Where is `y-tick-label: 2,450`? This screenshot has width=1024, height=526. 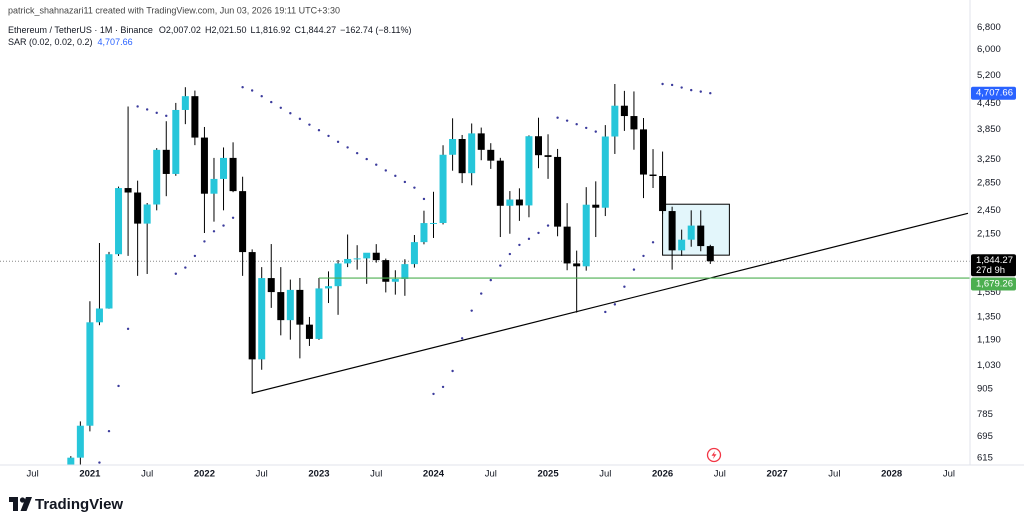 y-tick-label: 2,450 is located at coordinates (989, 210).